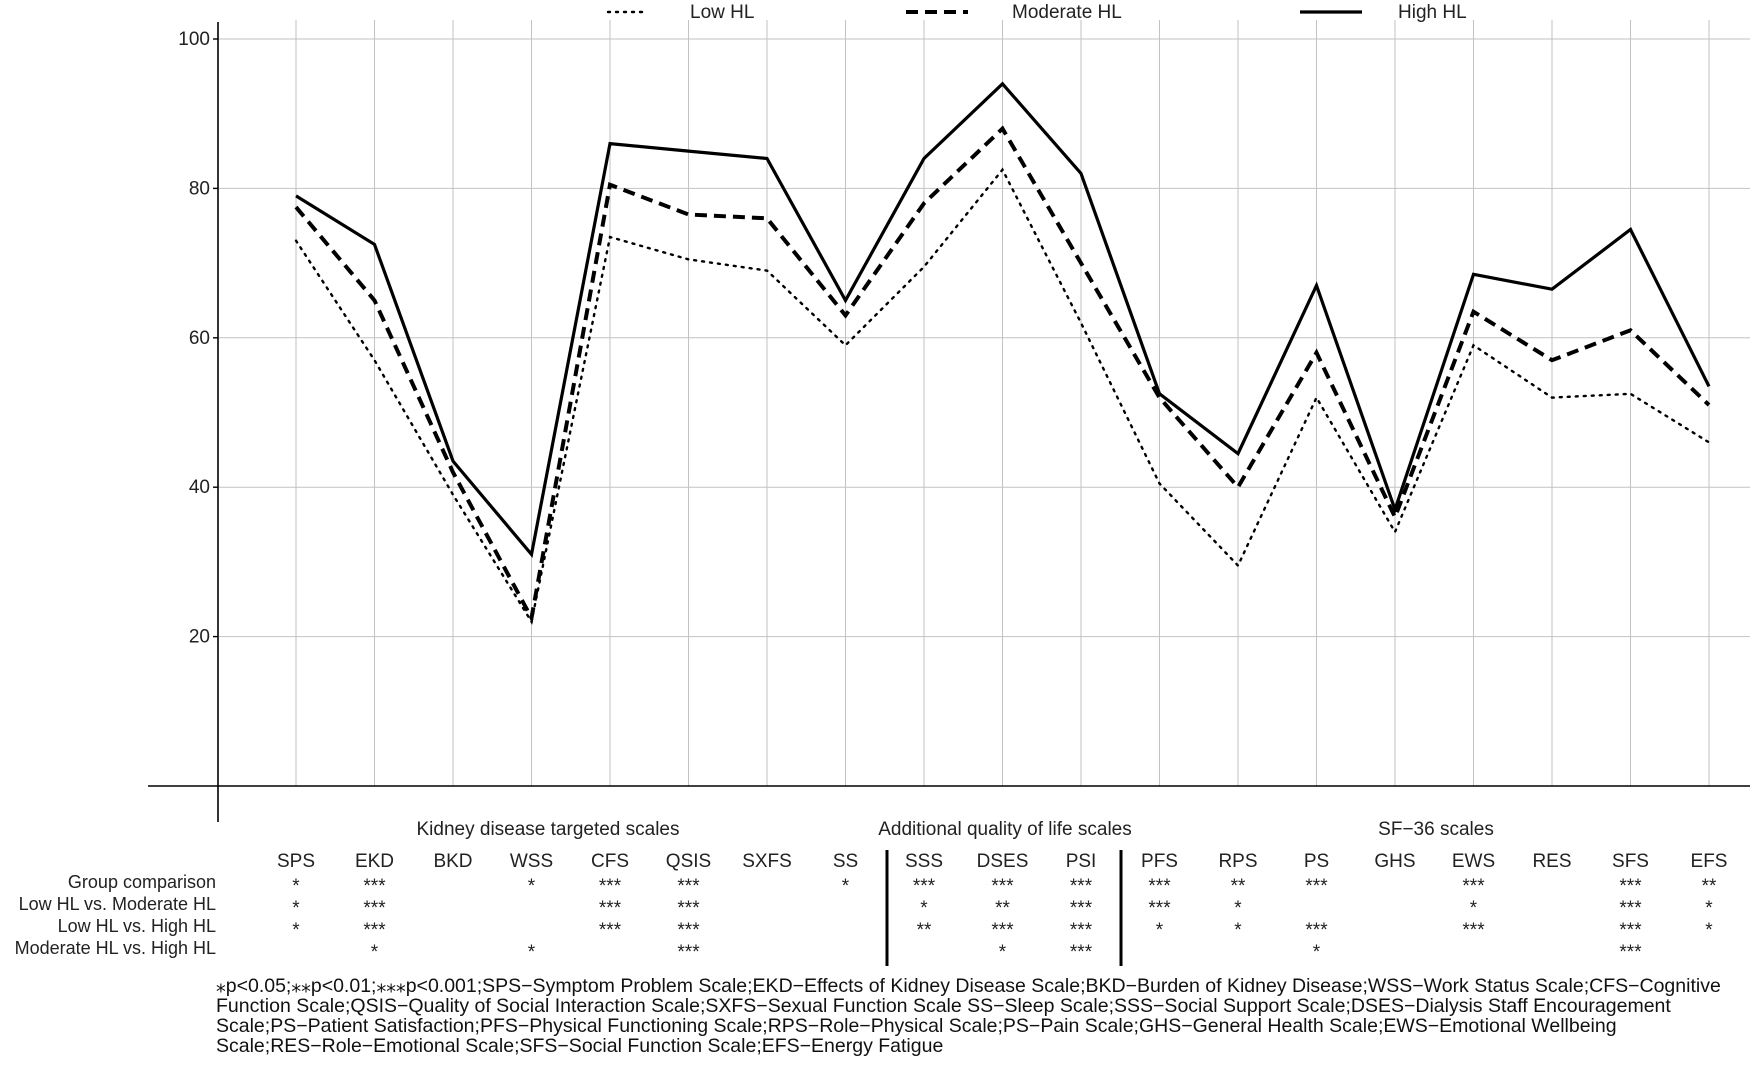  What do you see at coordinates (610, 861) in the screenshot?
I see `category-label: CFS` at bounding box center [610, 861].